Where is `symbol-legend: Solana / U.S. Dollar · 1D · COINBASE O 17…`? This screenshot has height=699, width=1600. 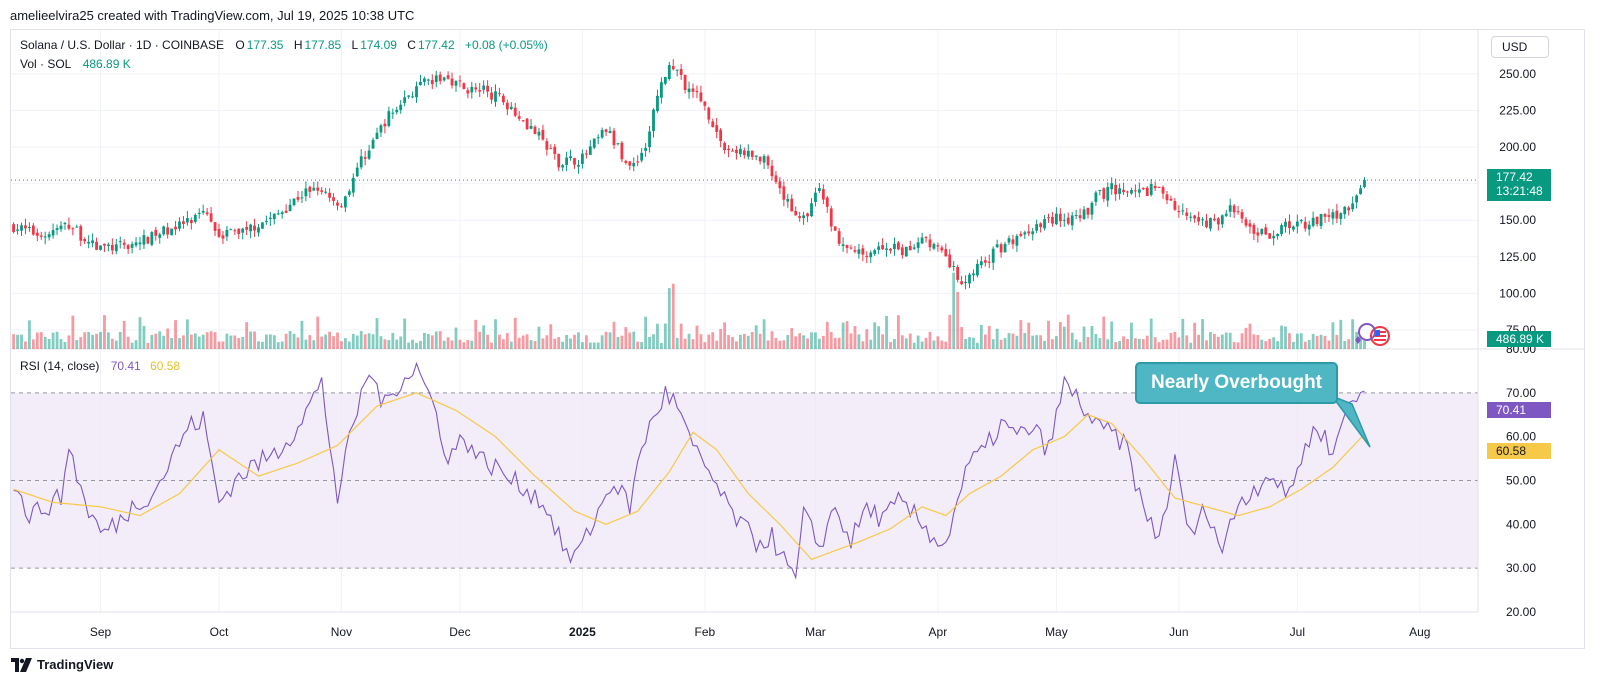
symbol-legend: Solana / U.S. Dollar · 1D · COINBASE O 17… is located at coordinates (285, 45).